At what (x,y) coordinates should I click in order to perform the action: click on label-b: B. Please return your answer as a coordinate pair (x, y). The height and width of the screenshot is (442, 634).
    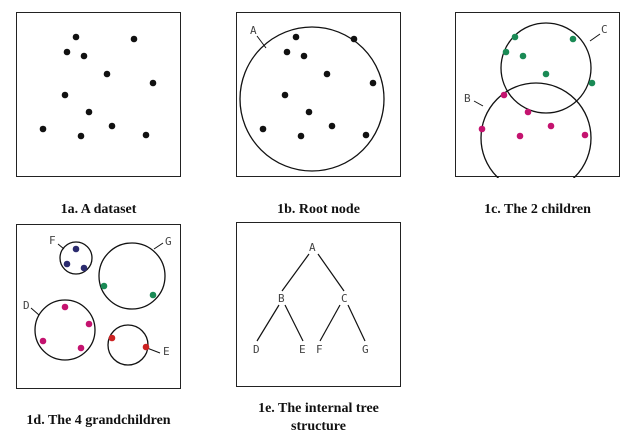
    Looking at the image, I should click on (467, 98).